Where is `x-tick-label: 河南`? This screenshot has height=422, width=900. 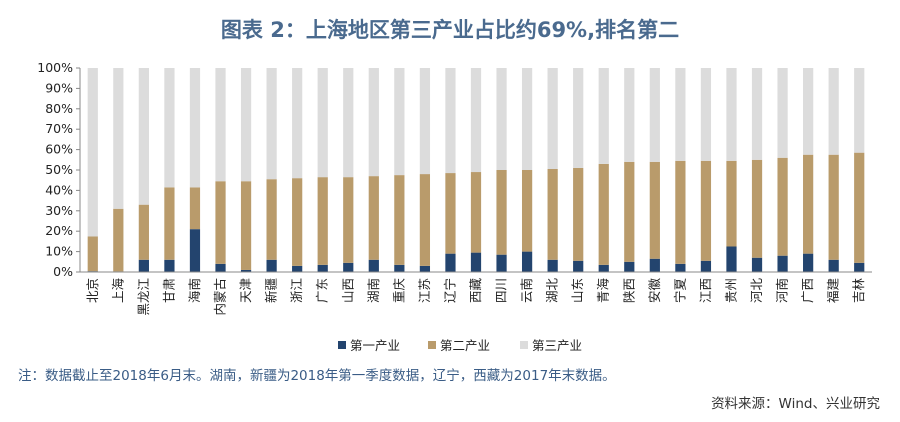
x-tick-label: 河南 is located at coordinates (782, 290).